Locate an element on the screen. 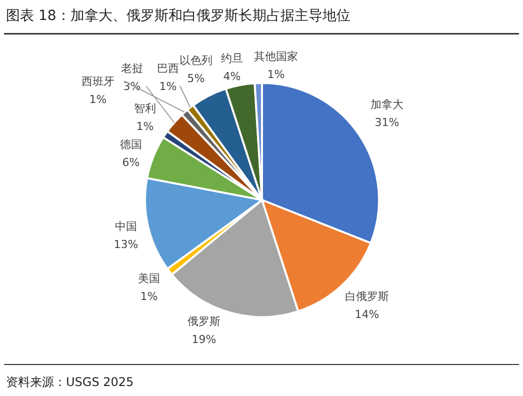 The width and height of the screenshot is (523, 396). slice-label: 约旦 is located at coordinates (232, 58).